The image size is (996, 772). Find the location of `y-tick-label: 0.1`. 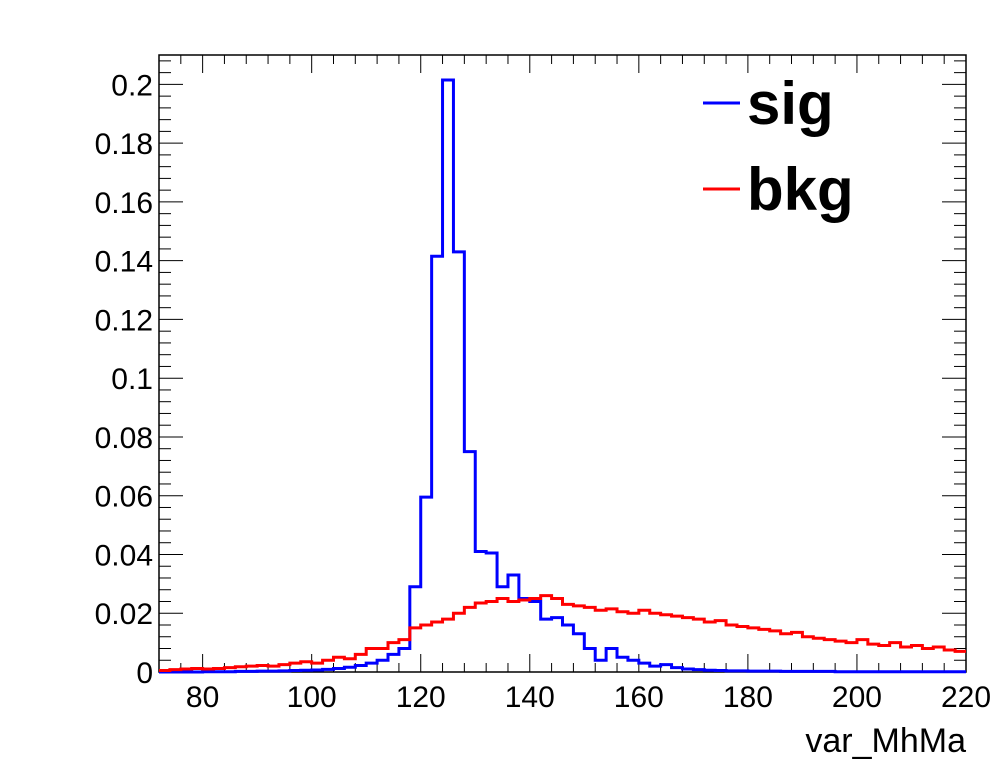

y-tick-label: 0.1 is located at coordinates (132, 379).